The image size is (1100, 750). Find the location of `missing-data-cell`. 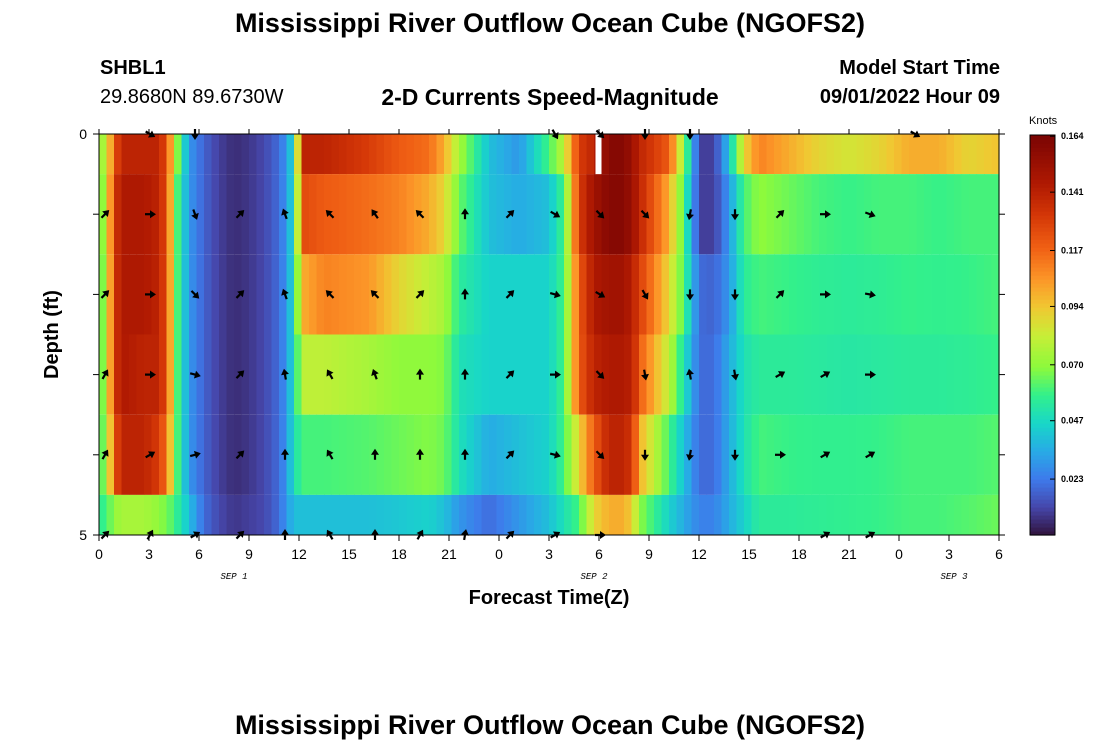

missing-data-cell is located at coordinates (598, 154).